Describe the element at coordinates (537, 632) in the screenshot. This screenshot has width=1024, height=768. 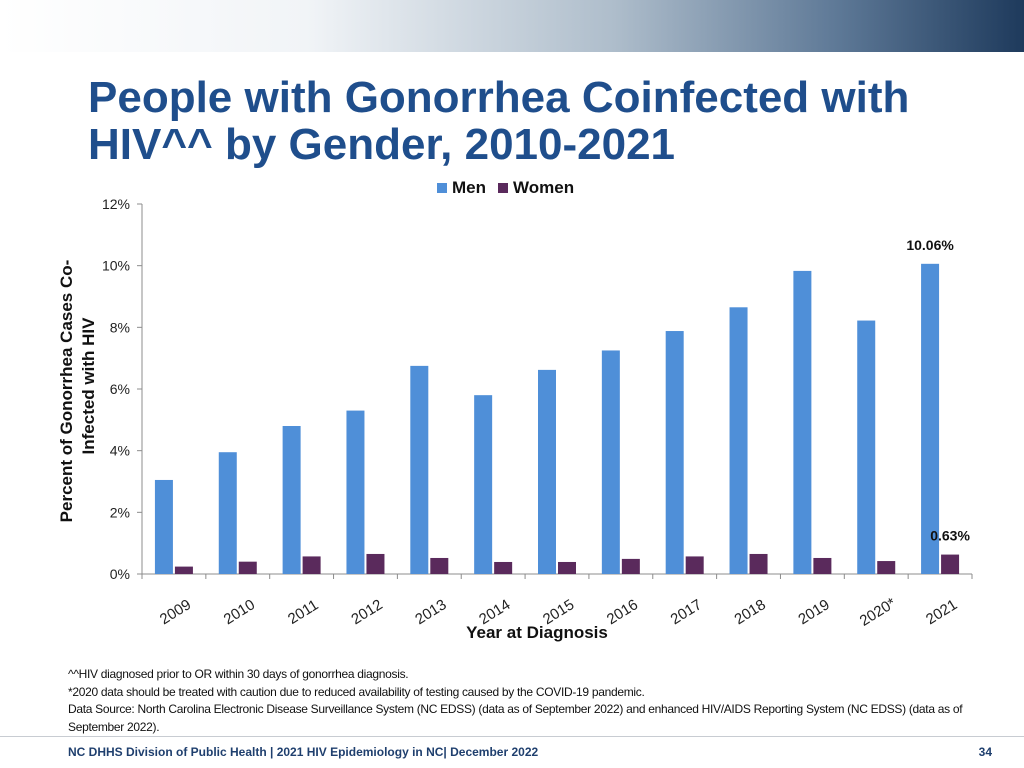
I see `x-axis-title: Year at Diagnosis` at that location.